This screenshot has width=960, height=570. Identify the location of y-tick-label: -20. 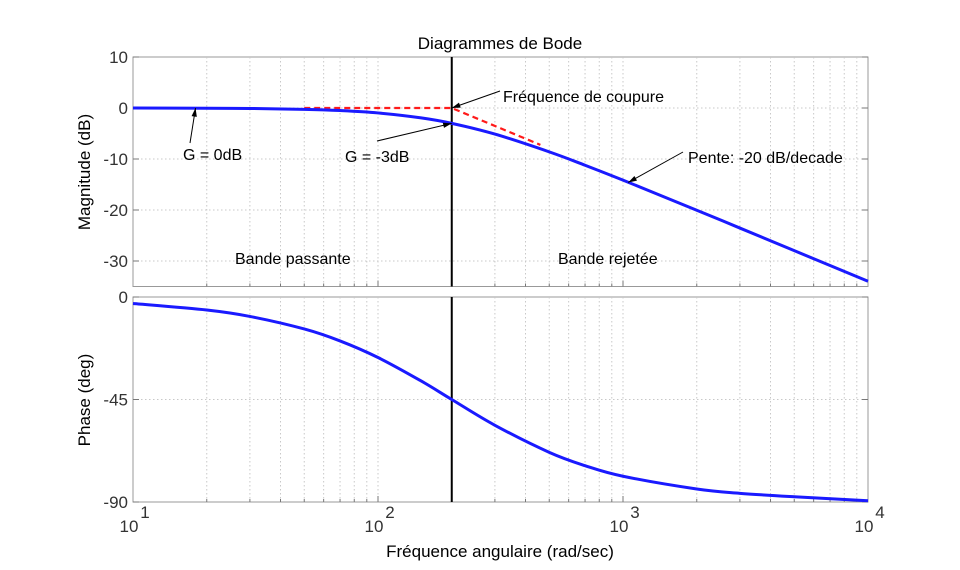
(115, 210).